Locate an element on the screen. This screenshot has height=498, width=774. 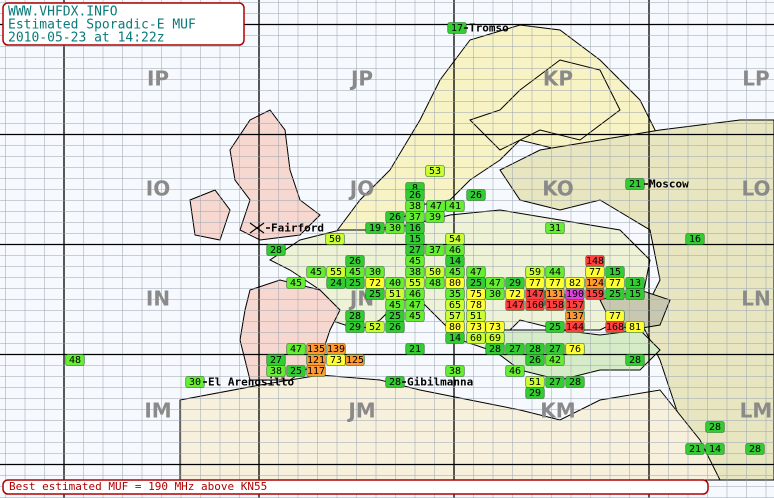
muf-value: 121 is located at coordinates (316, 360).